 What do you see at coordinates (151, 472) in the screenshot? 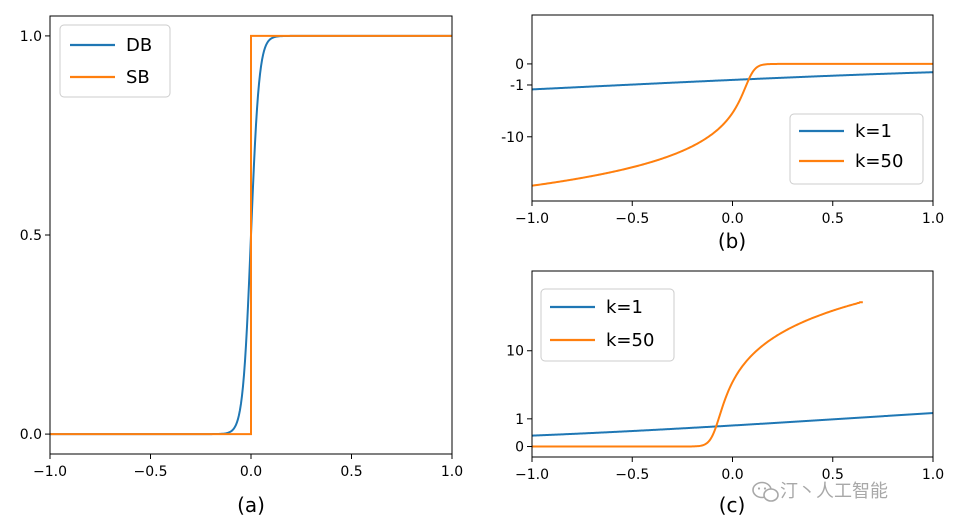
I see `panel-a-x-tick-label: −0.5` at bounding box center [151, 472].